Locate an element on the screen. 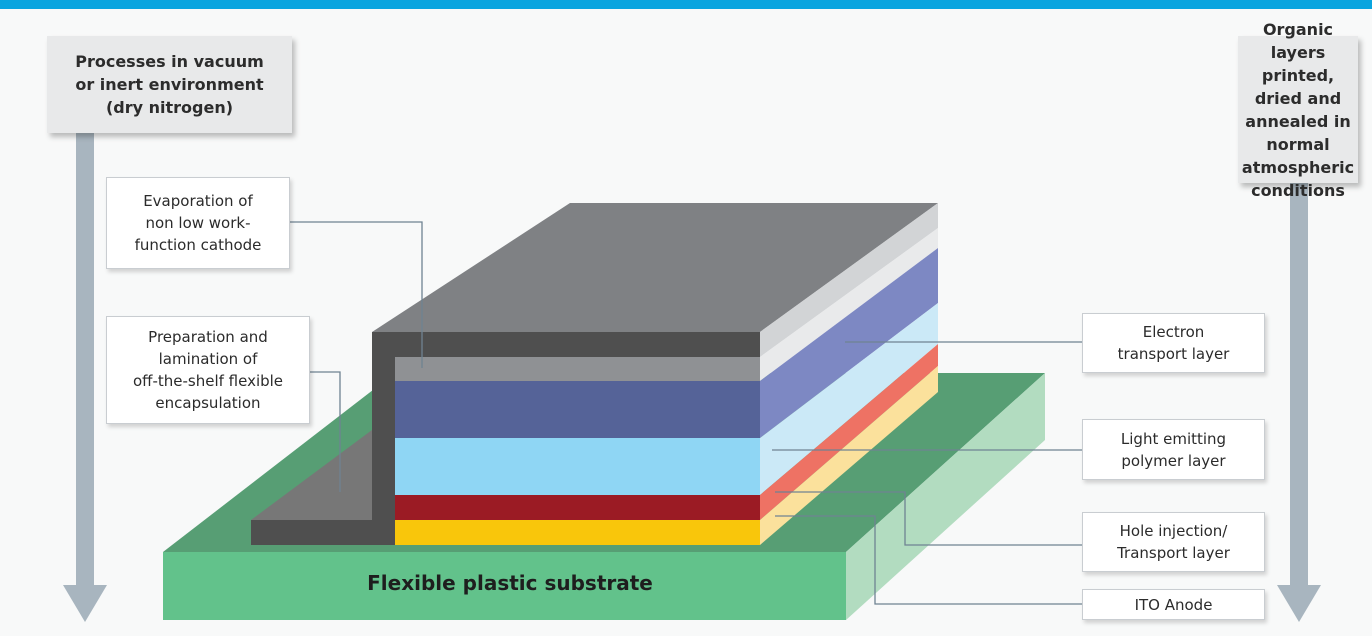 The width and height of the screenshot is (1372, 636). leader-evaporation is located at coordinates (356, 294).